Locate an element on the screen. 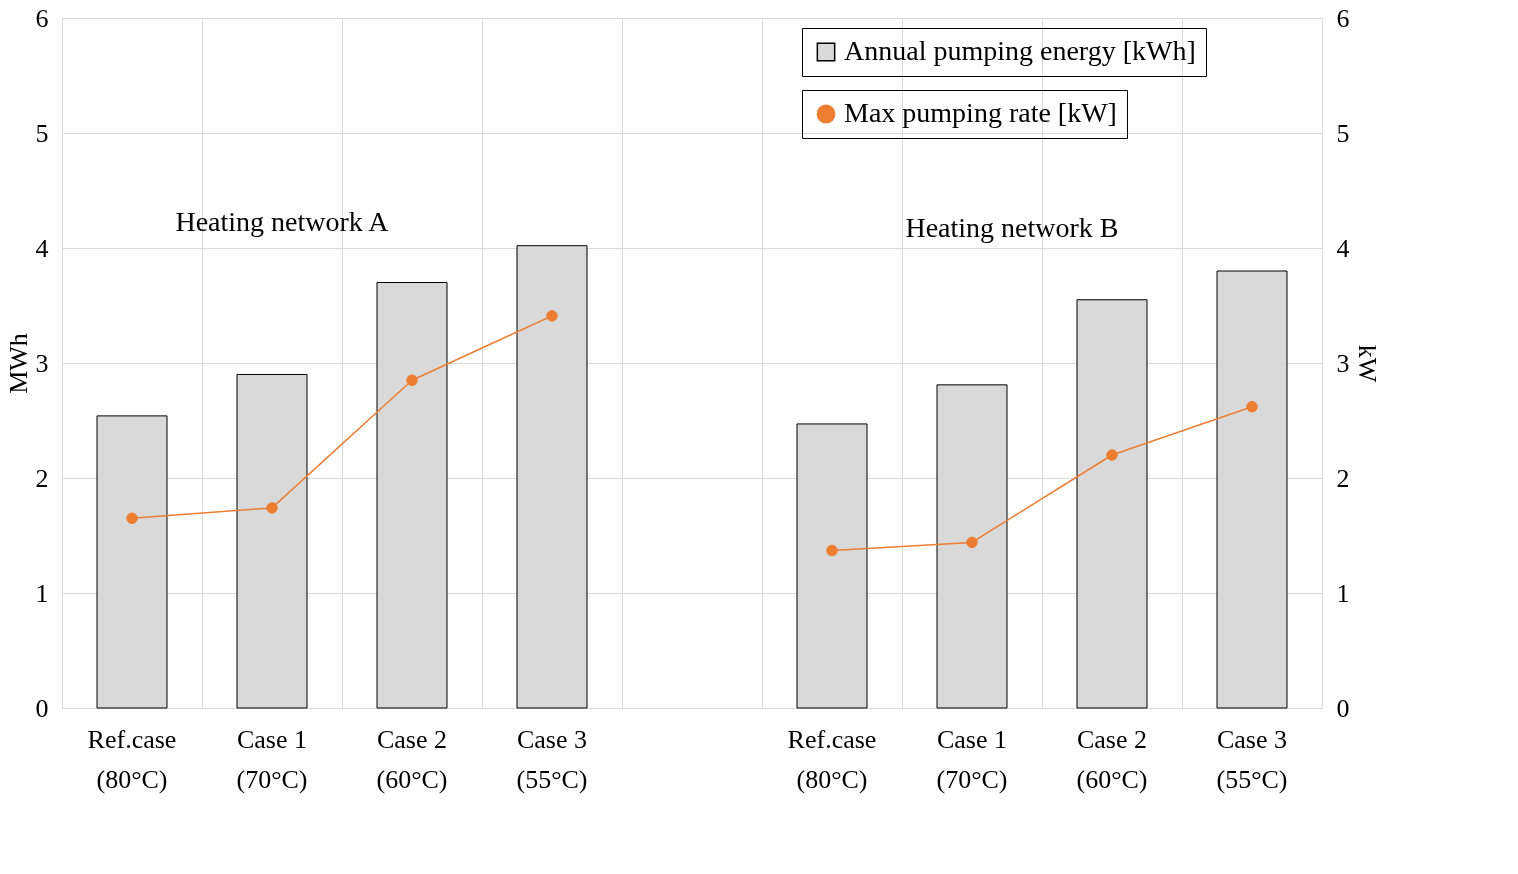  legend-label: Max pumping rate [kW] is located at coordinates (980, 112).